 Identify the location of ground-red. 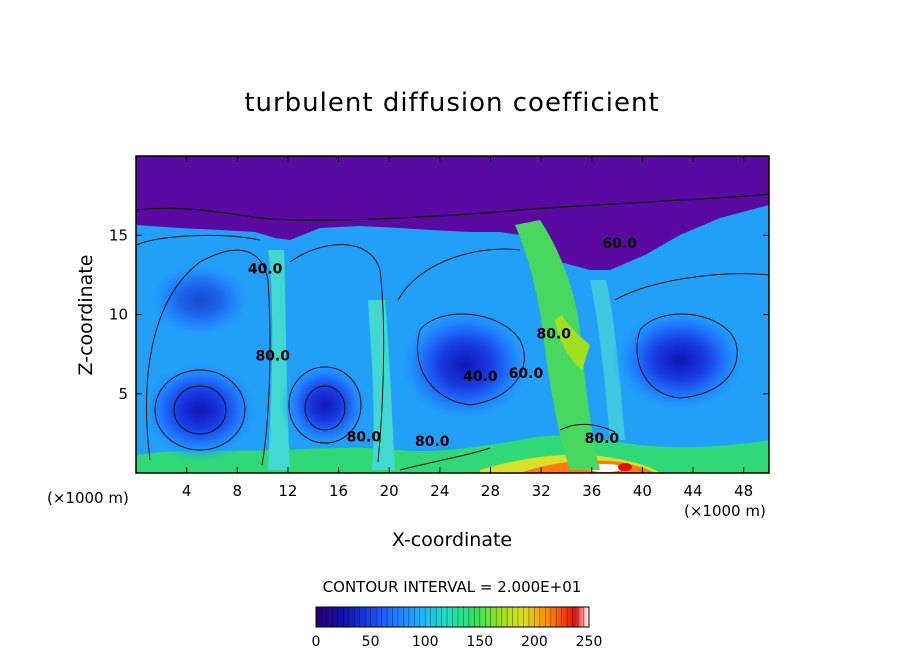
(625, 467).